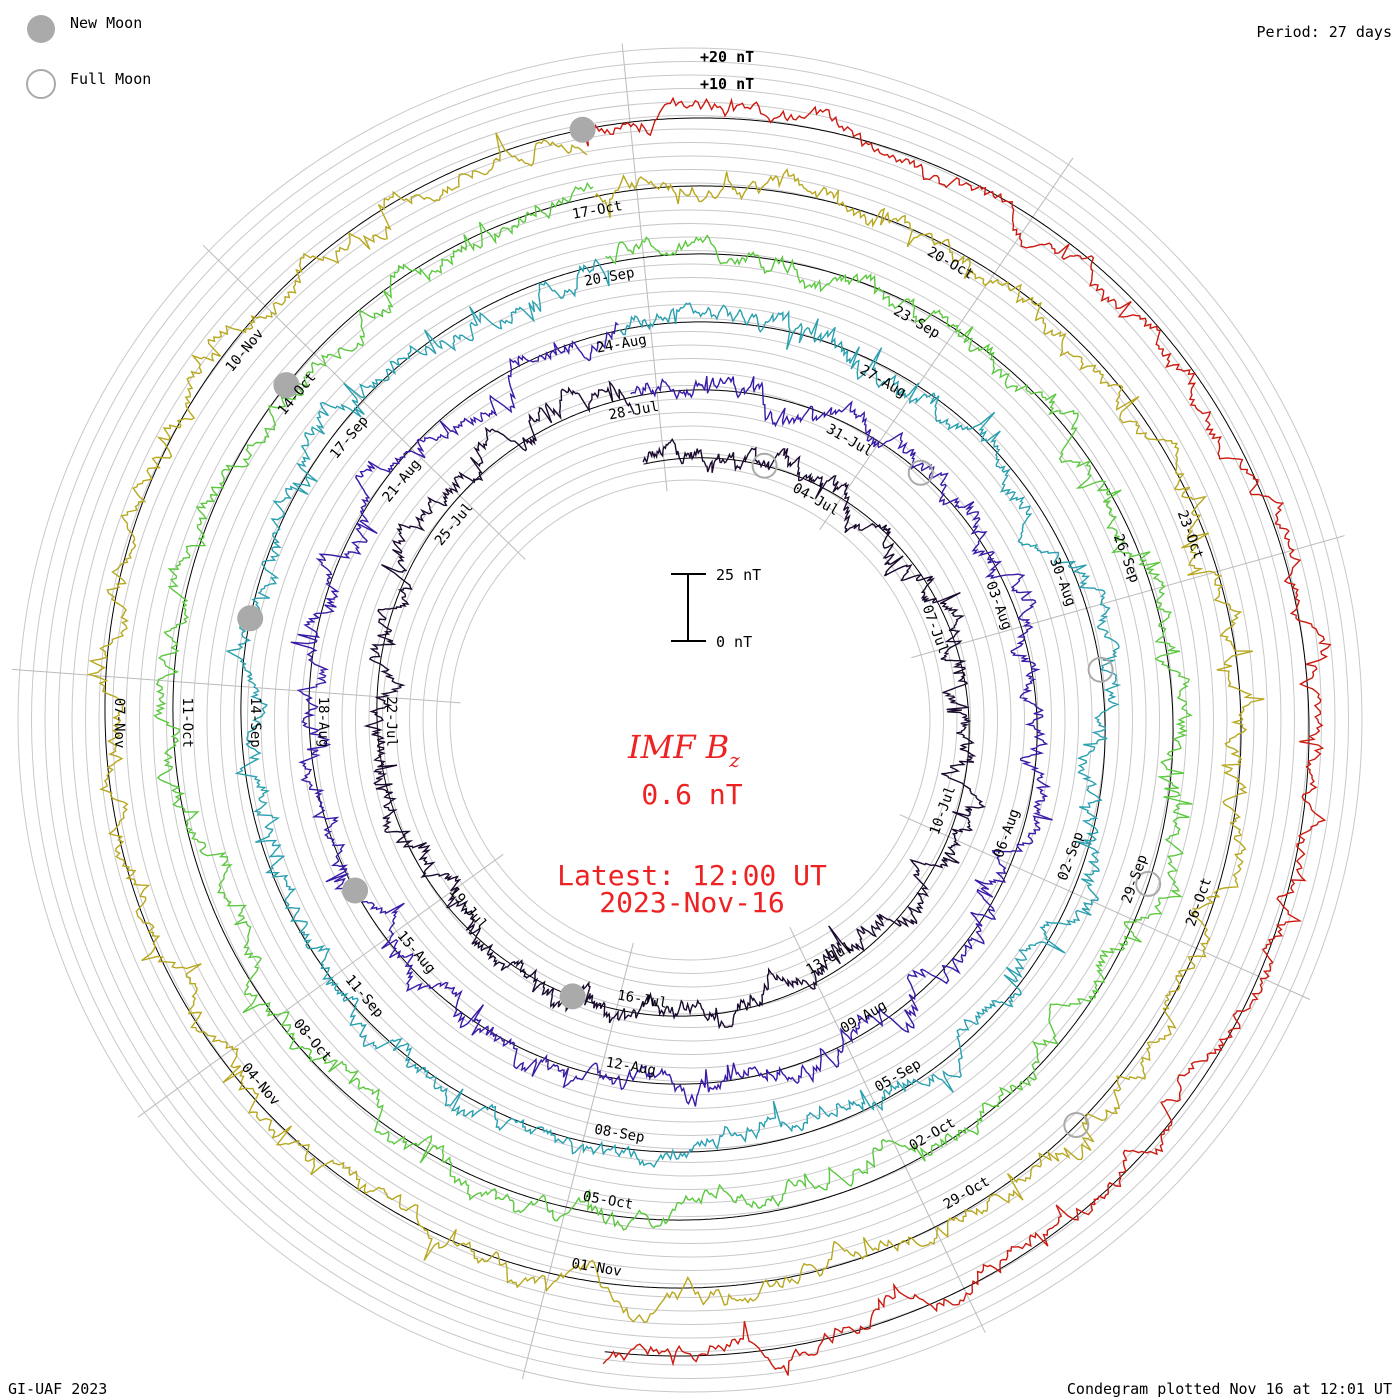 The height and width of the screenshot is (1400, 1400). I want to click on date-tick-label: 09-Aug, so click(864, 1017).